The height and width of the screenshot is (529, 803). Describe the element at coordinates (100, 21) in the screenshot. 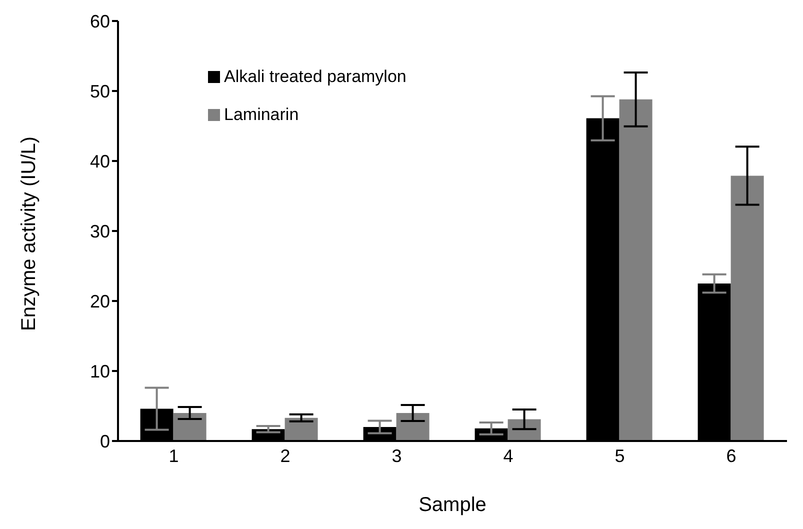

I see `y-tick-label: 60` at that location.